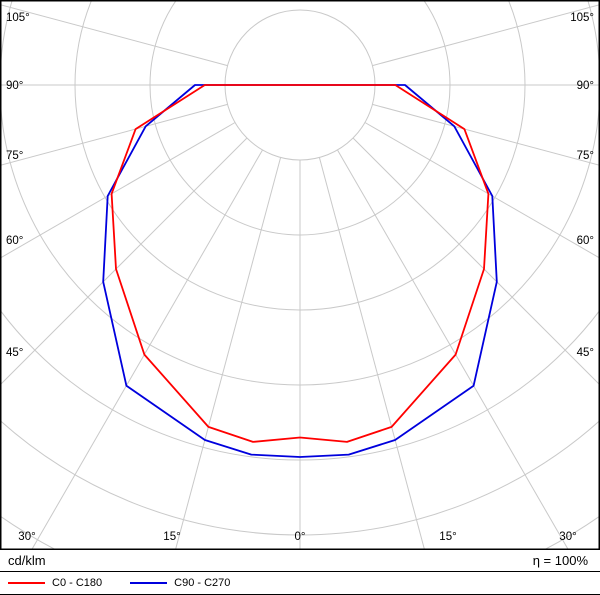 This screenshot has width=600, height=595. I want to click on legend-swatch-c90-c270, so click(149, 582).